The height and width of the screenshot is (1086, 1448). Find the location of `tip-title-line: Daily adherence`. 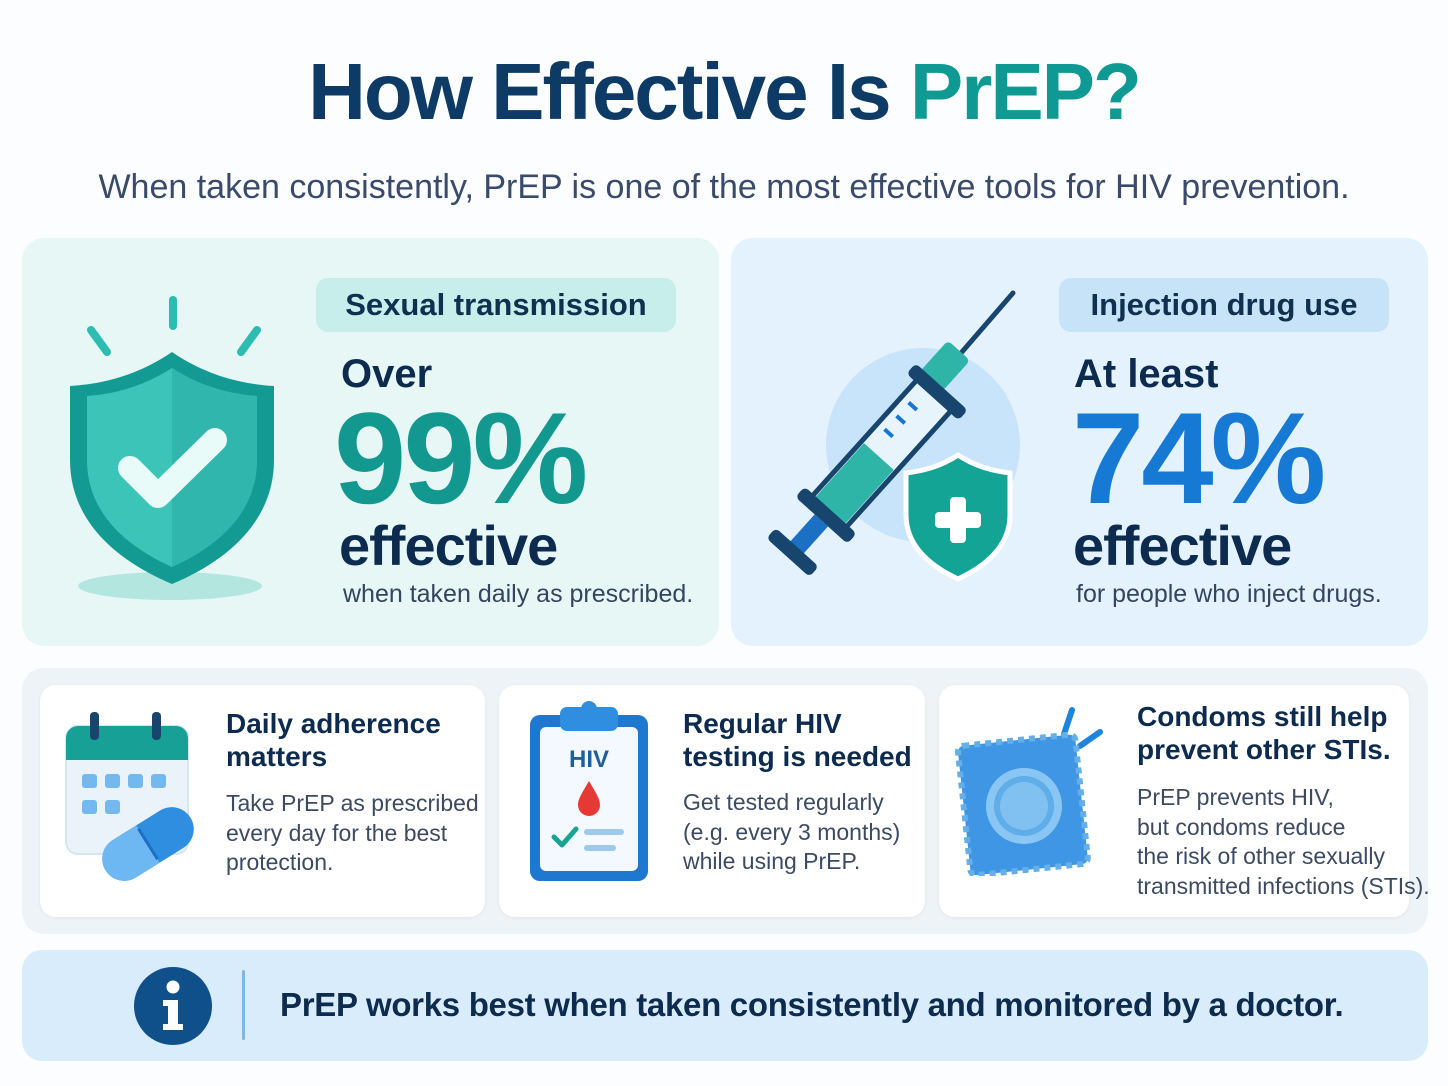

tip-title-line: Daily adherence is located at coordinates (333, 723).